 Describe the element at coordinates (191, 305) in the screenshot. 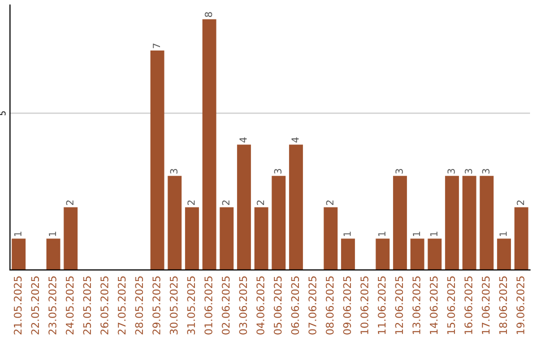

I see `x-tick-label: 31.05.2025` at that location.